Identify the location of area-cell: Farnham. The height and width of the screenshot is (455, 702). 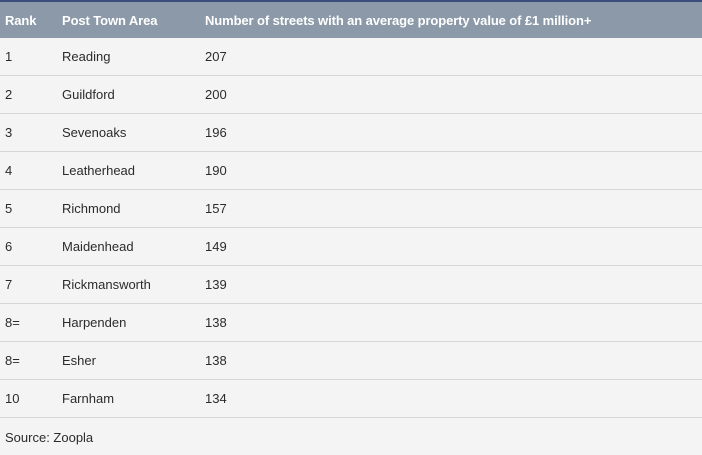
(88, 398).